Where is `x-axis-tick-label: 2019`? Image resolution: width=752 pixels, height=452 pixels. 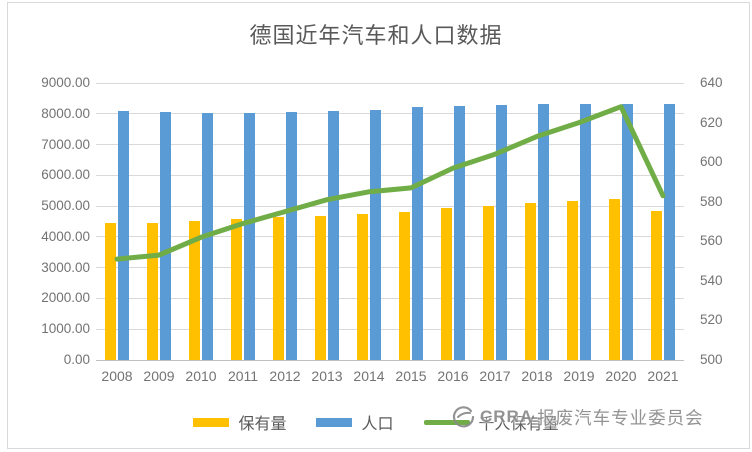
x-axis-tick-label: 2019 is located at coordinates (579, 376).